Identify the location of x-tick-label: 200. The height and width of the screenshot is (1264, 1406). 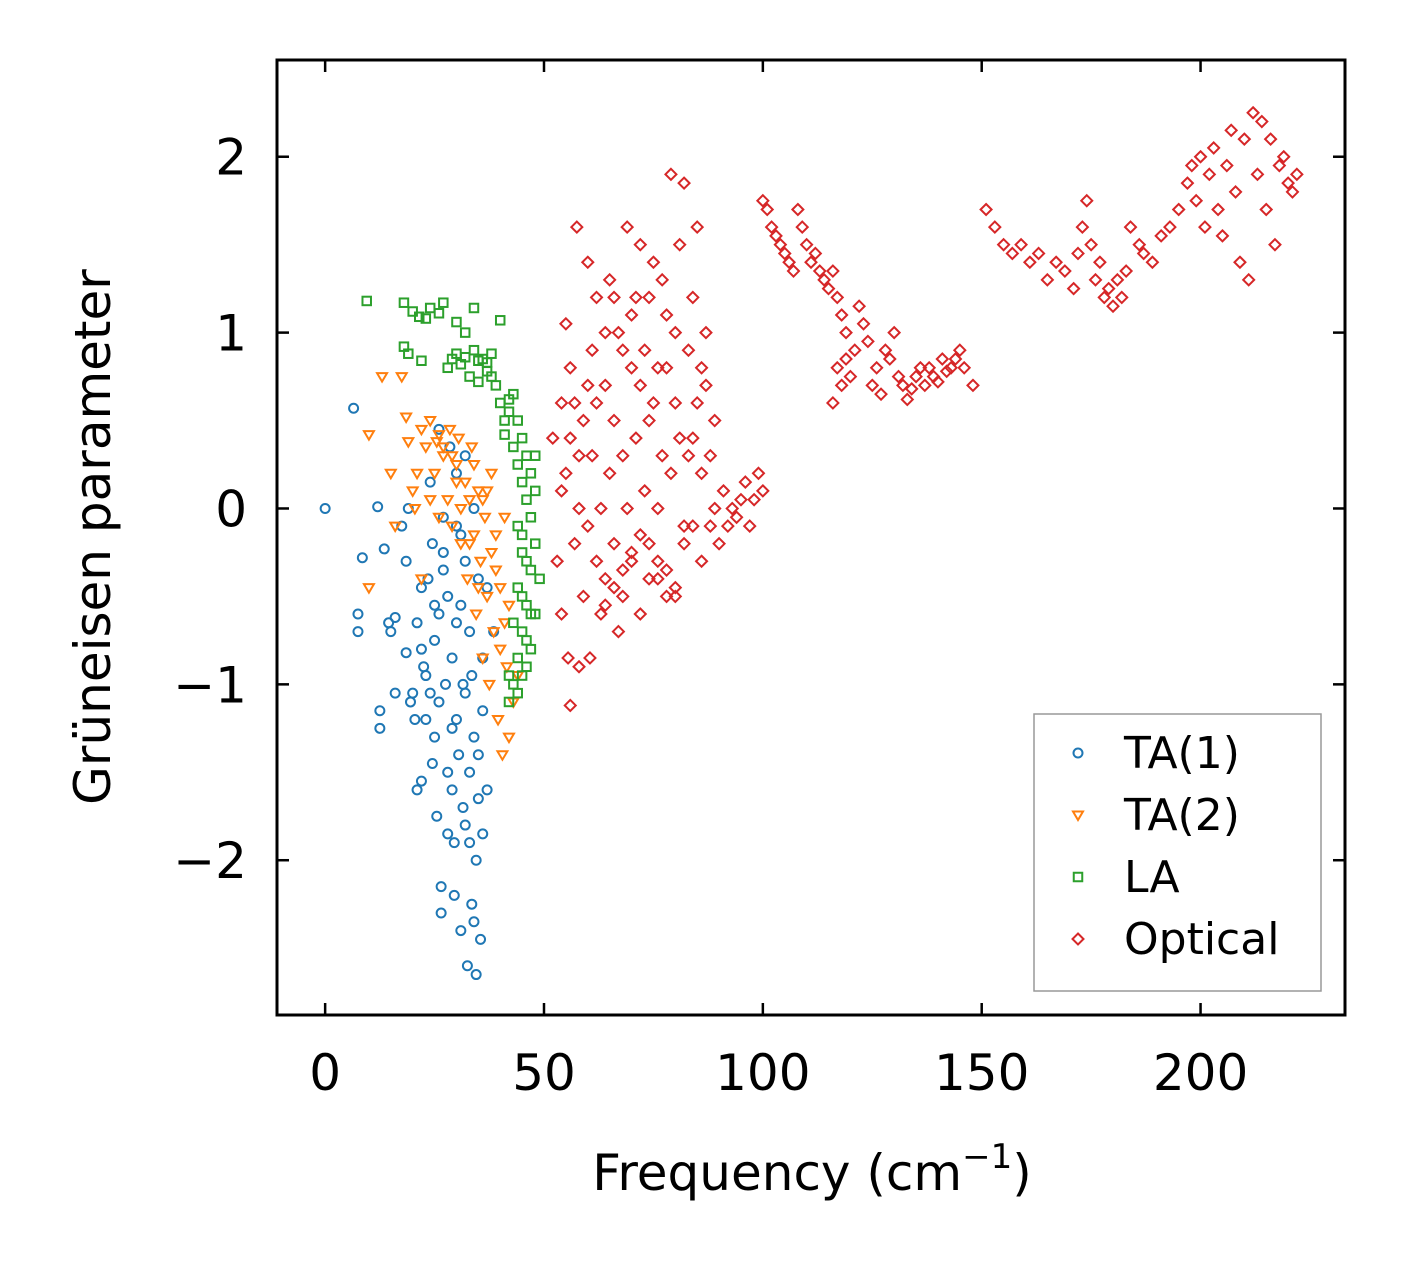
(1200, 1073).